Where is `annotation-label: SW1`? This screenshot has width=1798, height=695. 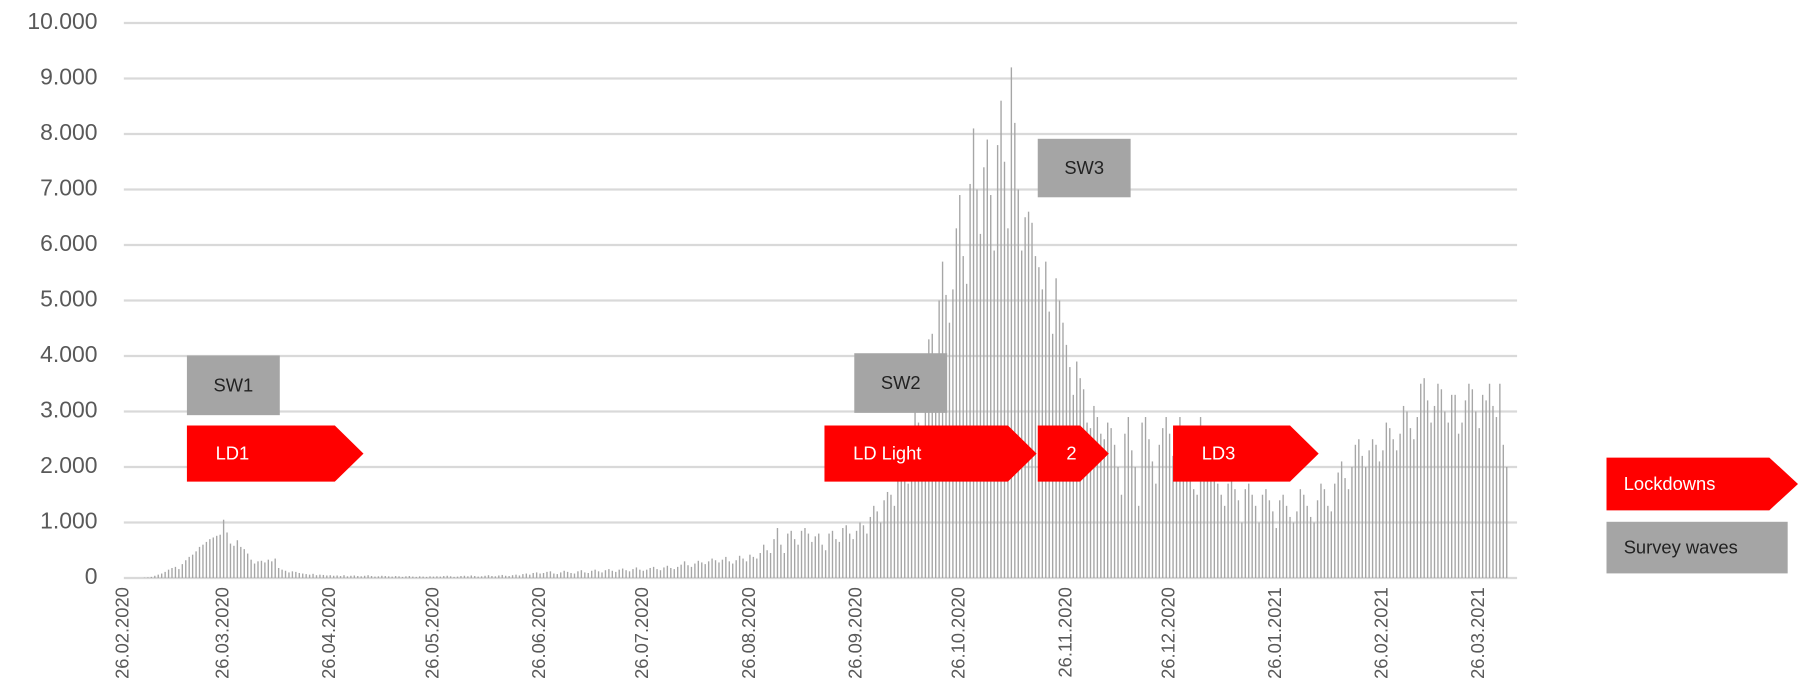 annotation-label: SW1 is located at coordinates (233, 384).